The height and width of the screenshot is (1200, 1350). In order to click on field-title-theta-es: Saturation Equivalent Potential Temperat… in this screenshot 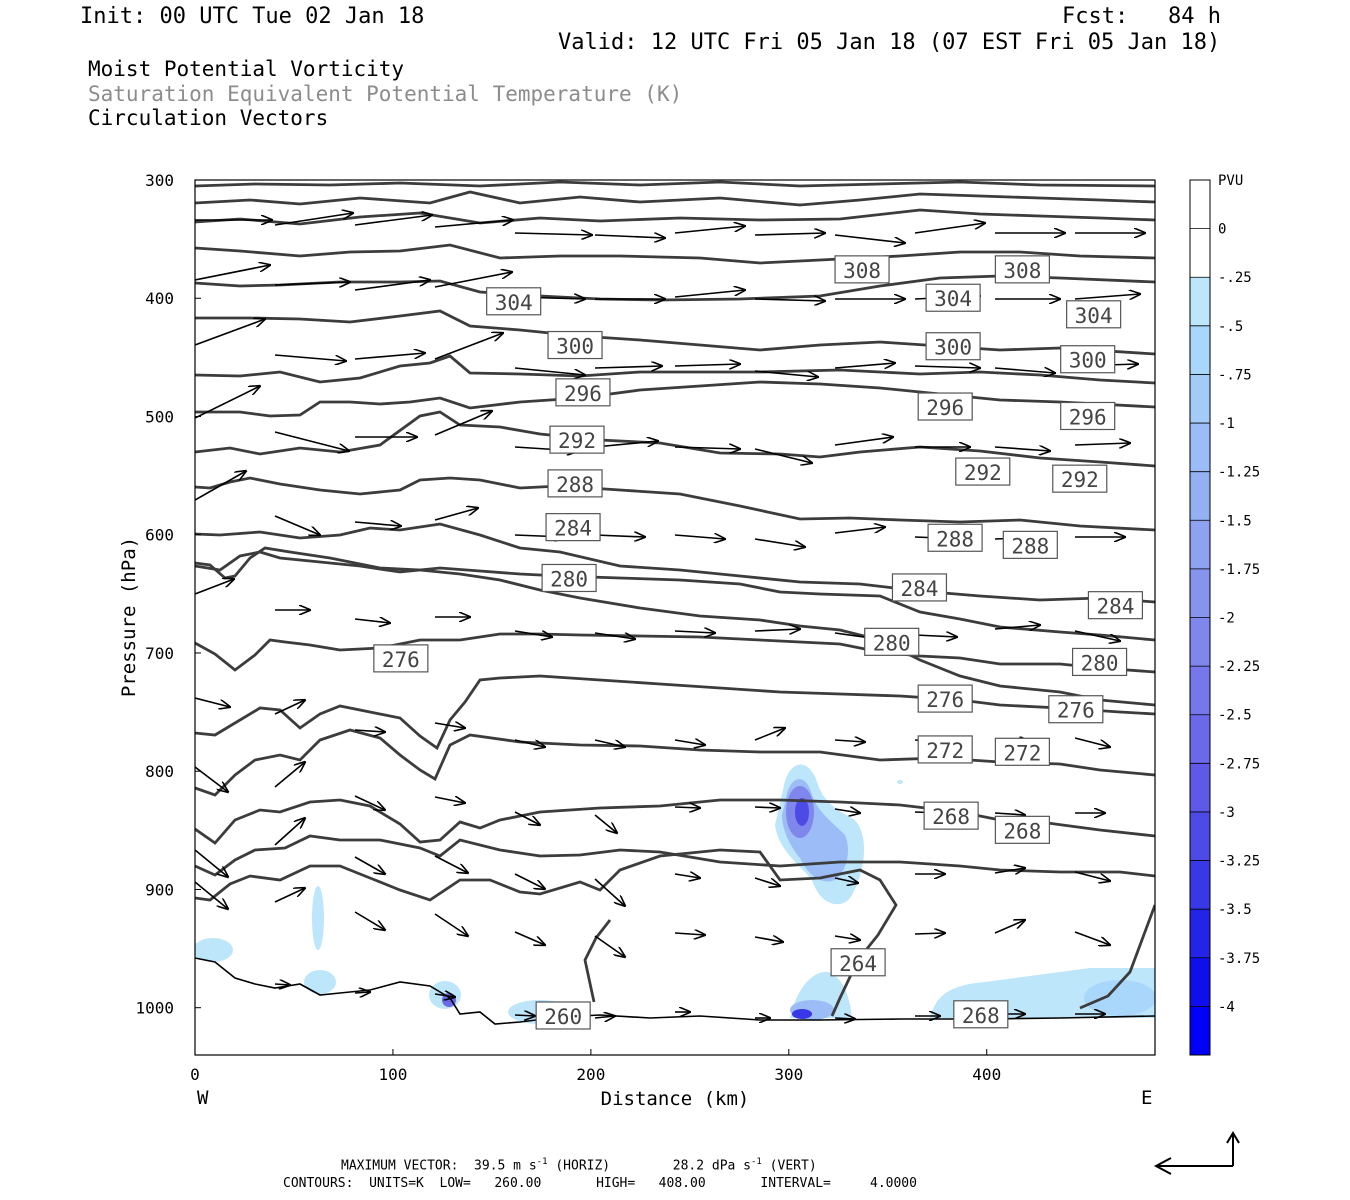, I will do `click(385, 94)`.